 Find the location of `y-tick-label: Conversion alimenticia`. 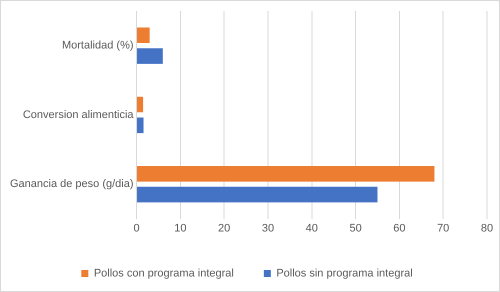

y-tick-label: Conversion alimenticia is located at coordinates (78, 114).